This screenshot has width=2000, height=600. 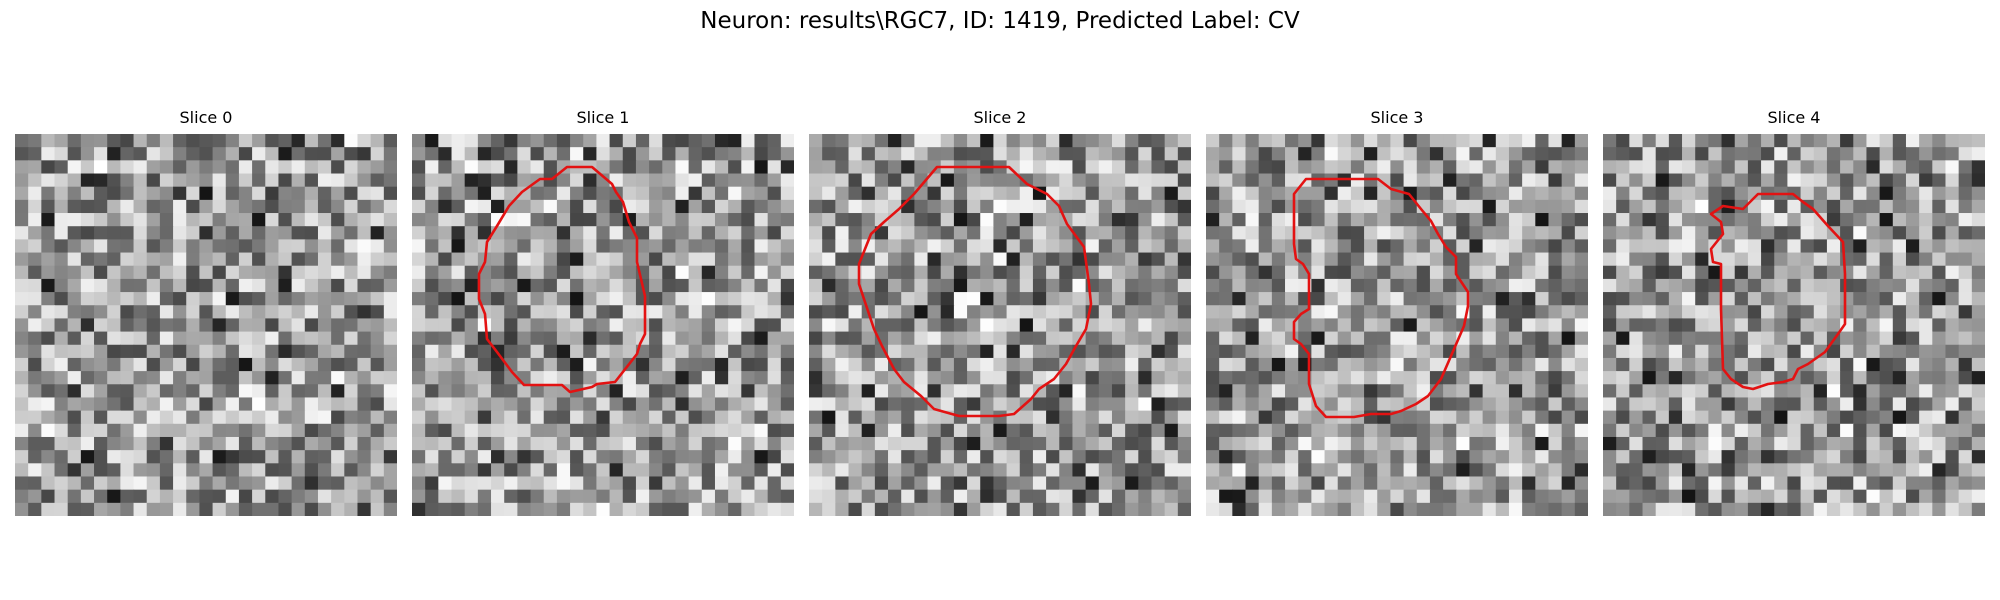 What do you see at coordinates (1794, 117) in the screenshot?
I see `slice-title: Slice 4` at bounding box center [1794, 117].